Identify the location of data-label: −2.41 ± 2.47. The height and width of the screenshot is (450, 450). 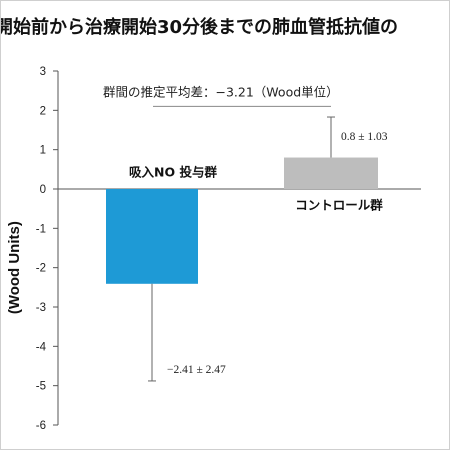
(196, 370).